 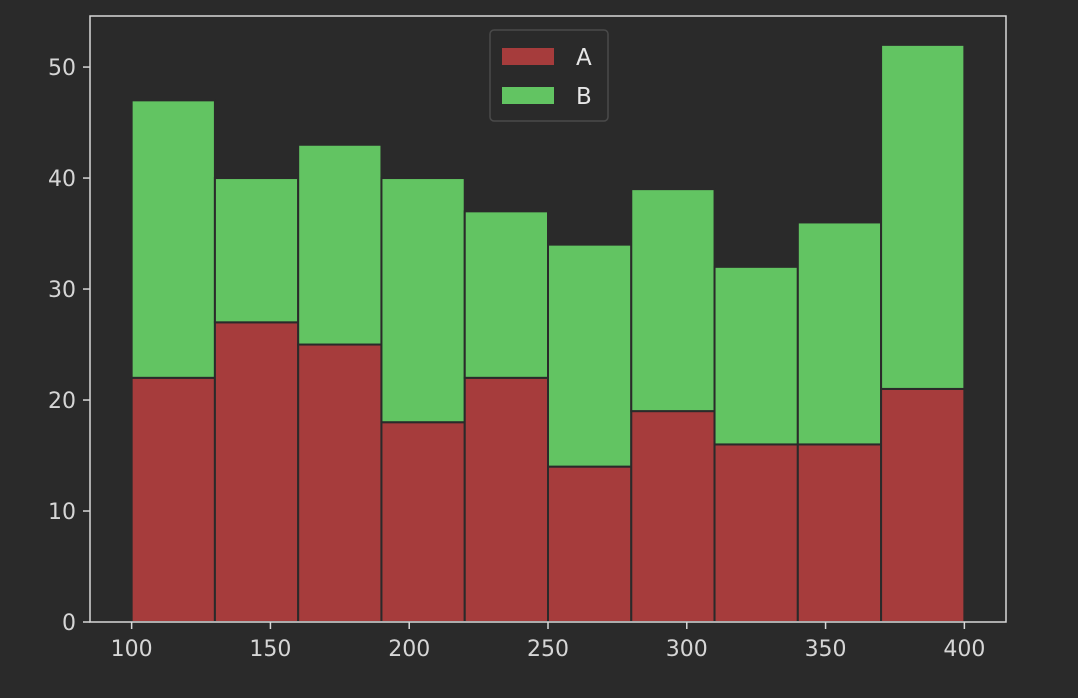 I want to click on y-tick-label: 50, so click(x=62, y=68).